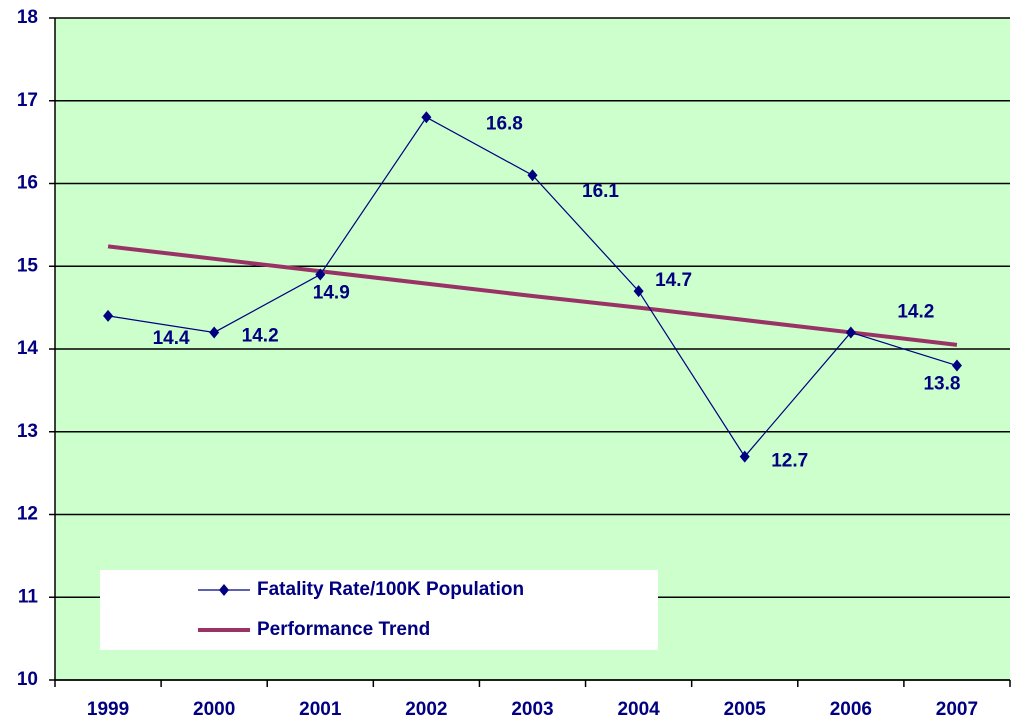  I want to click on y-tick-label: 18, so click(27, 17).